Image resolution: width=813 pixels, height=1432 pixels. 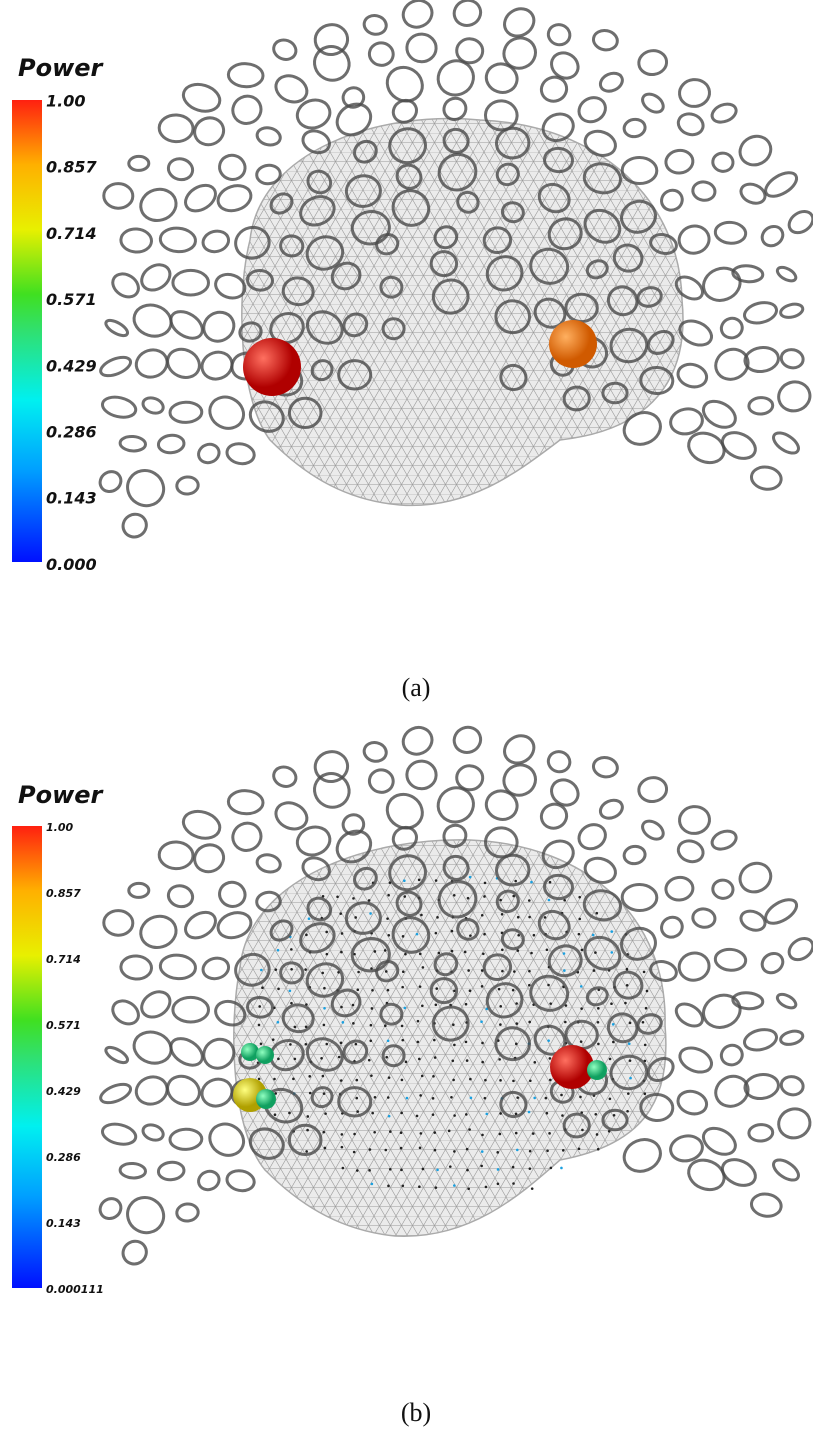 What do you see at coordinates (71, 299) in the screenshot?
I see `colorbar-tick-label: 0.571` at bounding box center [71, 299].